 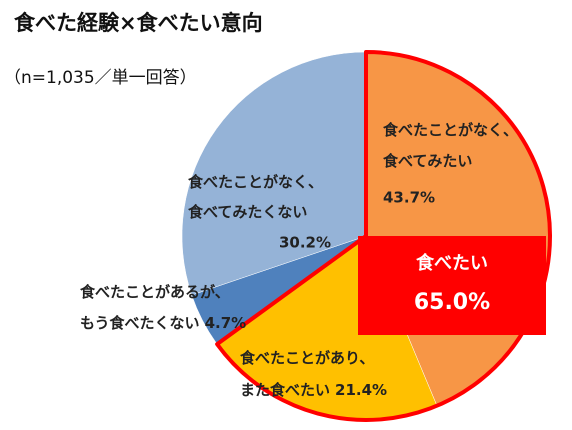 I want to click on chart-title: 食べた経験×食べたい意向, so click(x=138, y=23).